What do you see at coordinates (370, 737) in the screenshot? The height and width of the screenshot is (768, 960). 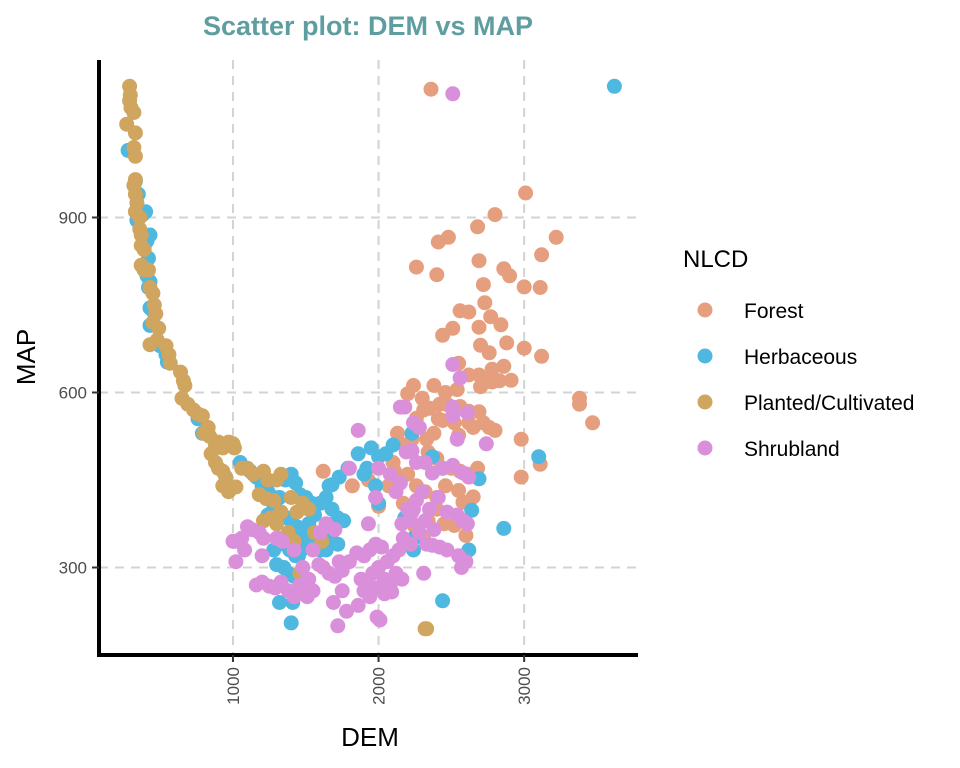 I see `x-axis-title: DEM` at bounding box center [370, 737].